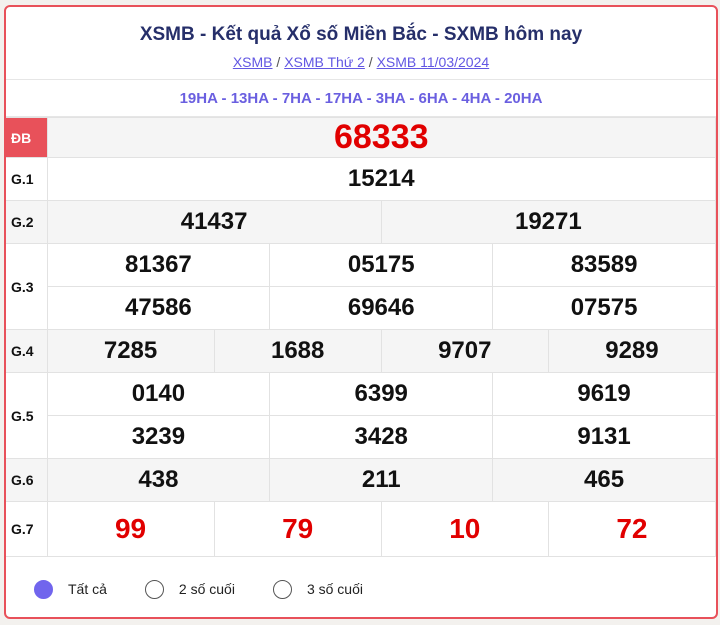 Image resolution: width=720 pixels, height=625 pixels. I want to click on prize-number: 83589, so click(604, 265).